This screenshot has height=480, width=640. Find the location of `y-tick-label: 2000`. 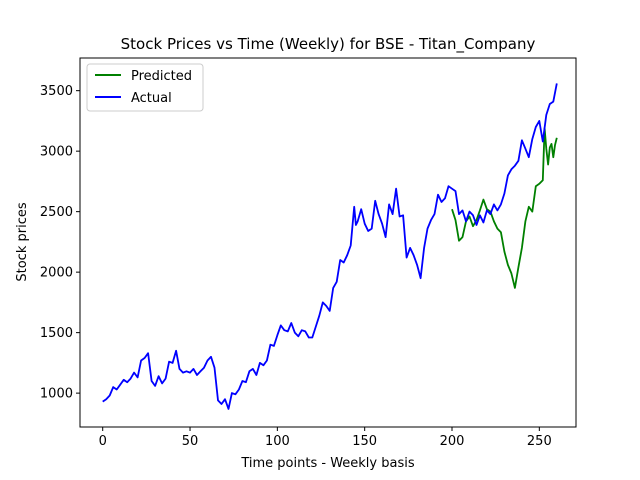

y-tick-label: 2000 is located at coordinates (56, 273).